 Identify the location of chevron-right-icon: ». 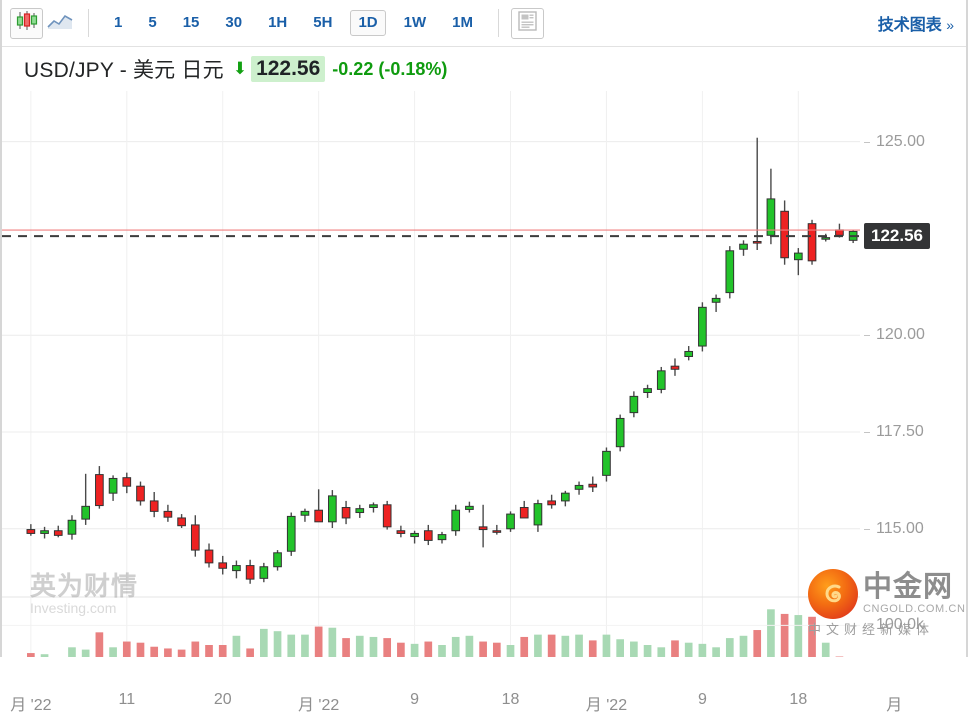
(950, 25).